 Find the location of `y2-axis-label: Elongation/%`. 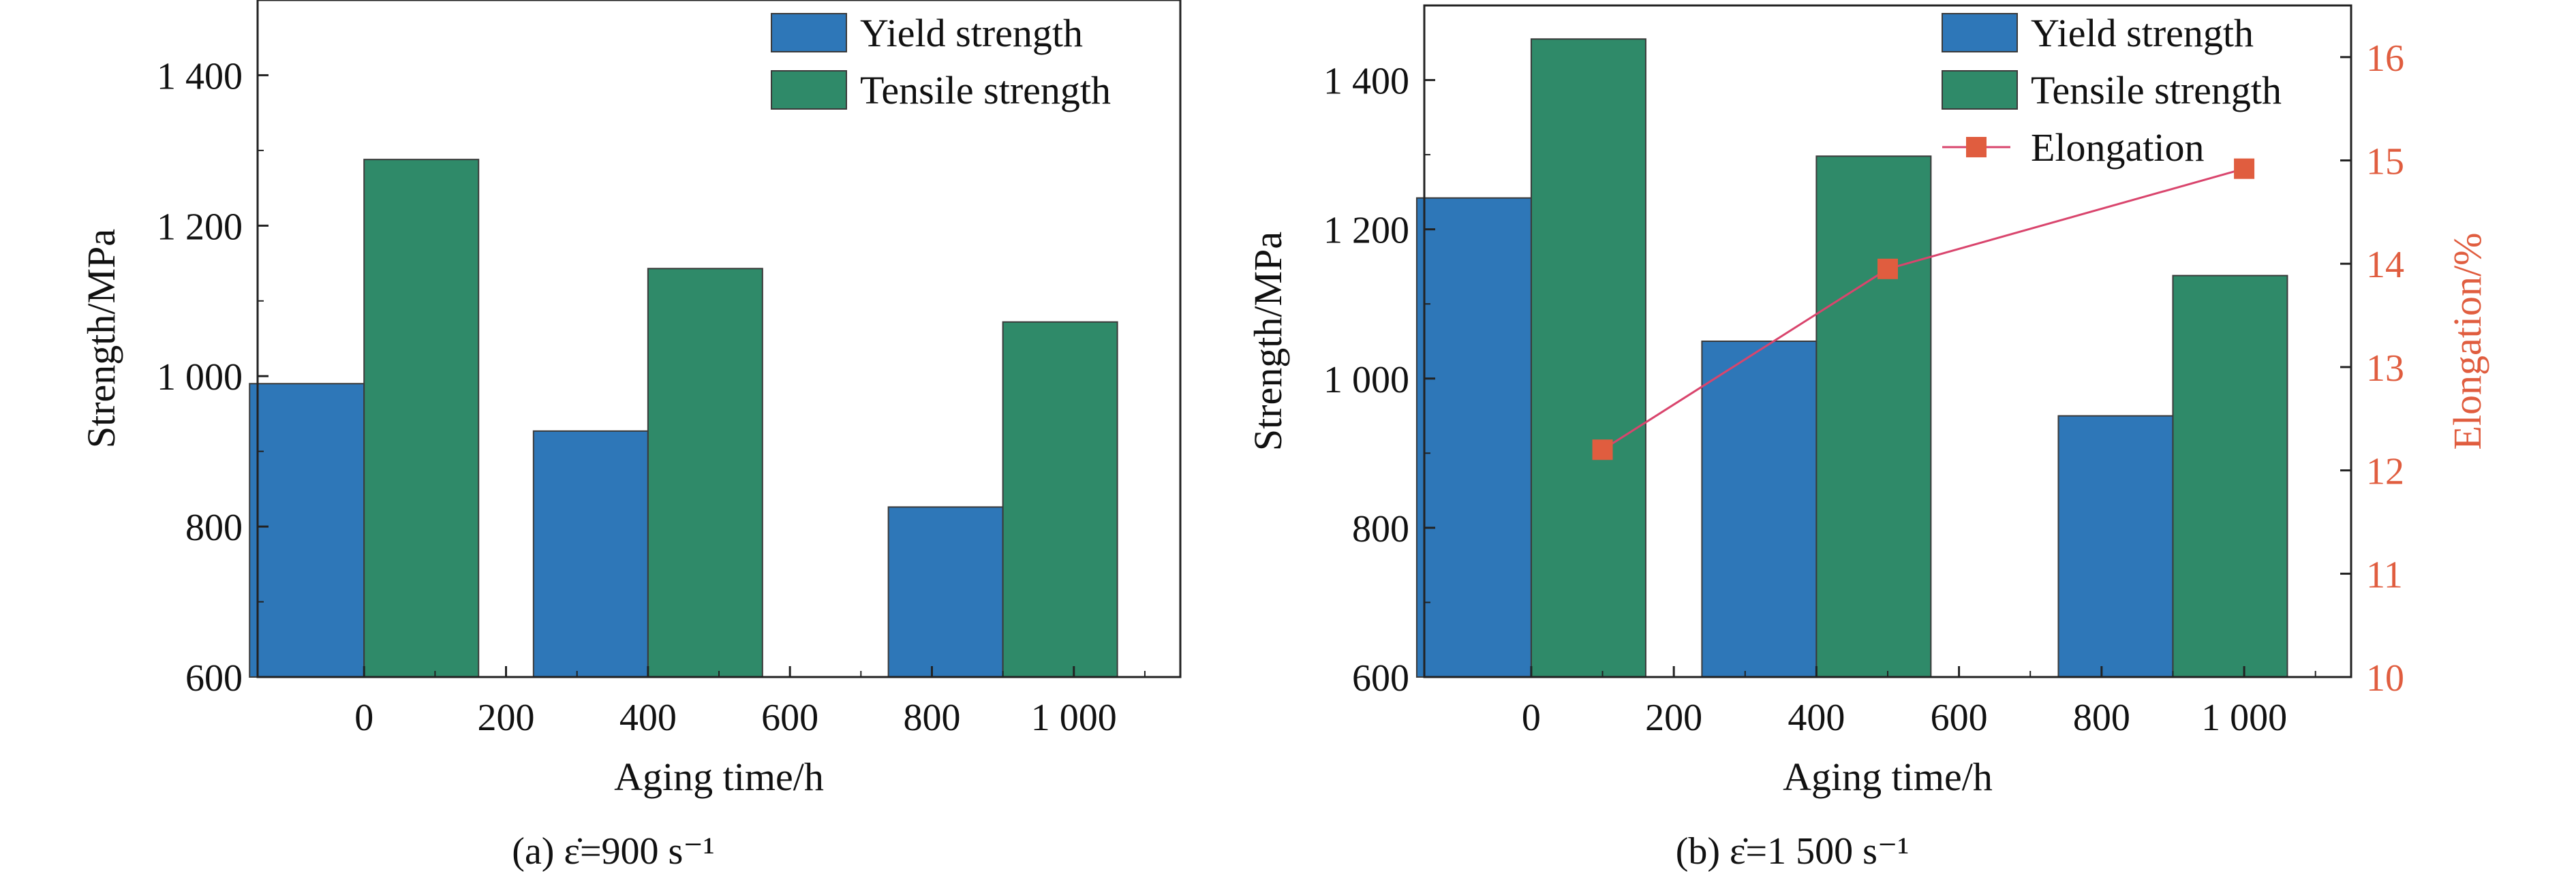

y2-axis-label: Elongation/% is located at coordinates (2467, 341).